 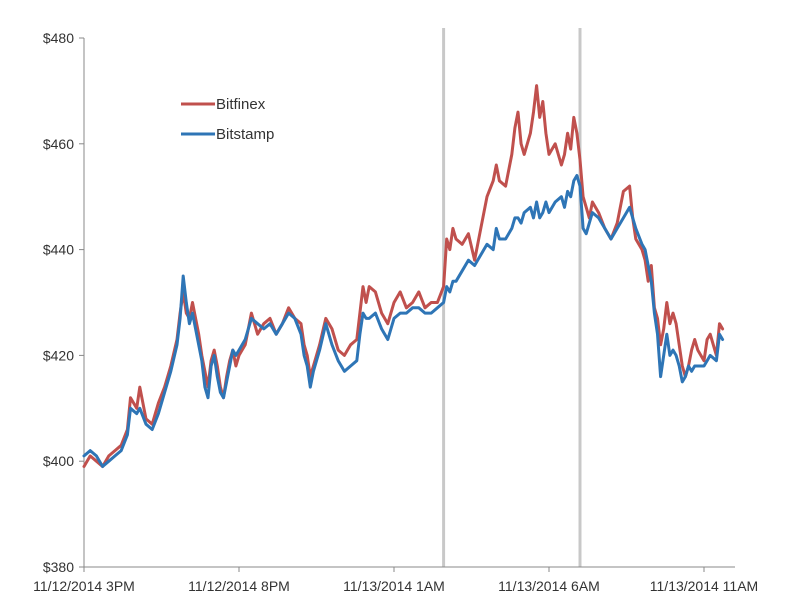 I want to click on x-tick-label: 11/13/2014 1AM, so click(x=394, y=586).